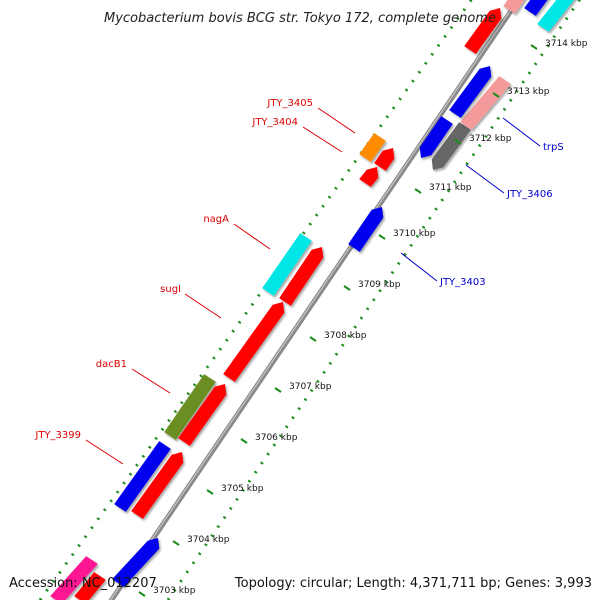  I want to click on tick-label: 3714 kbp, so click(566, 44).